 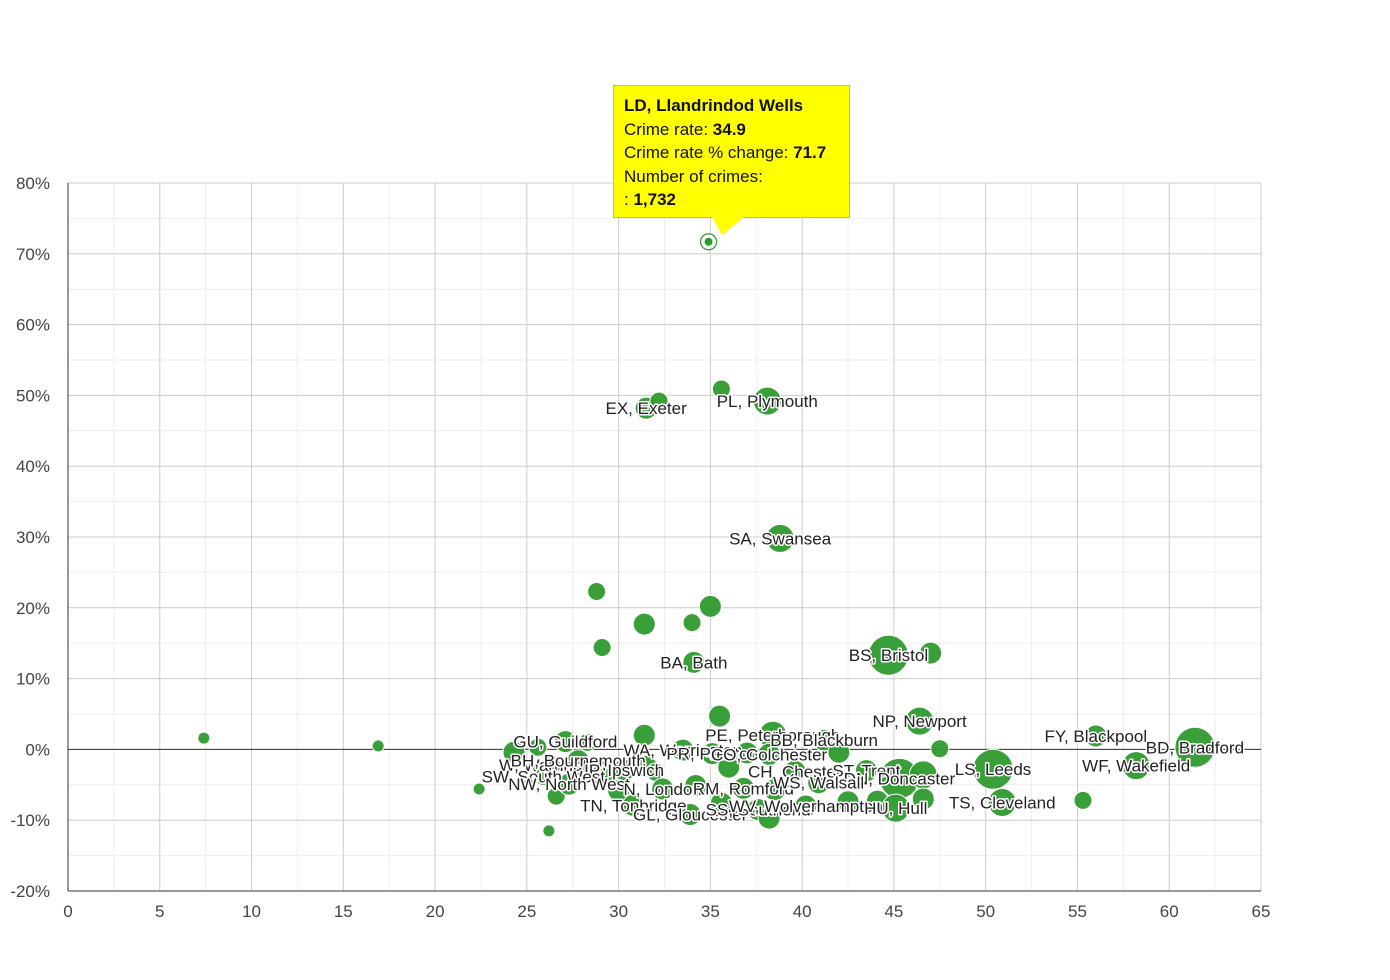 I want to click on y-tick-label: 60%, so click(x=33, y=325).